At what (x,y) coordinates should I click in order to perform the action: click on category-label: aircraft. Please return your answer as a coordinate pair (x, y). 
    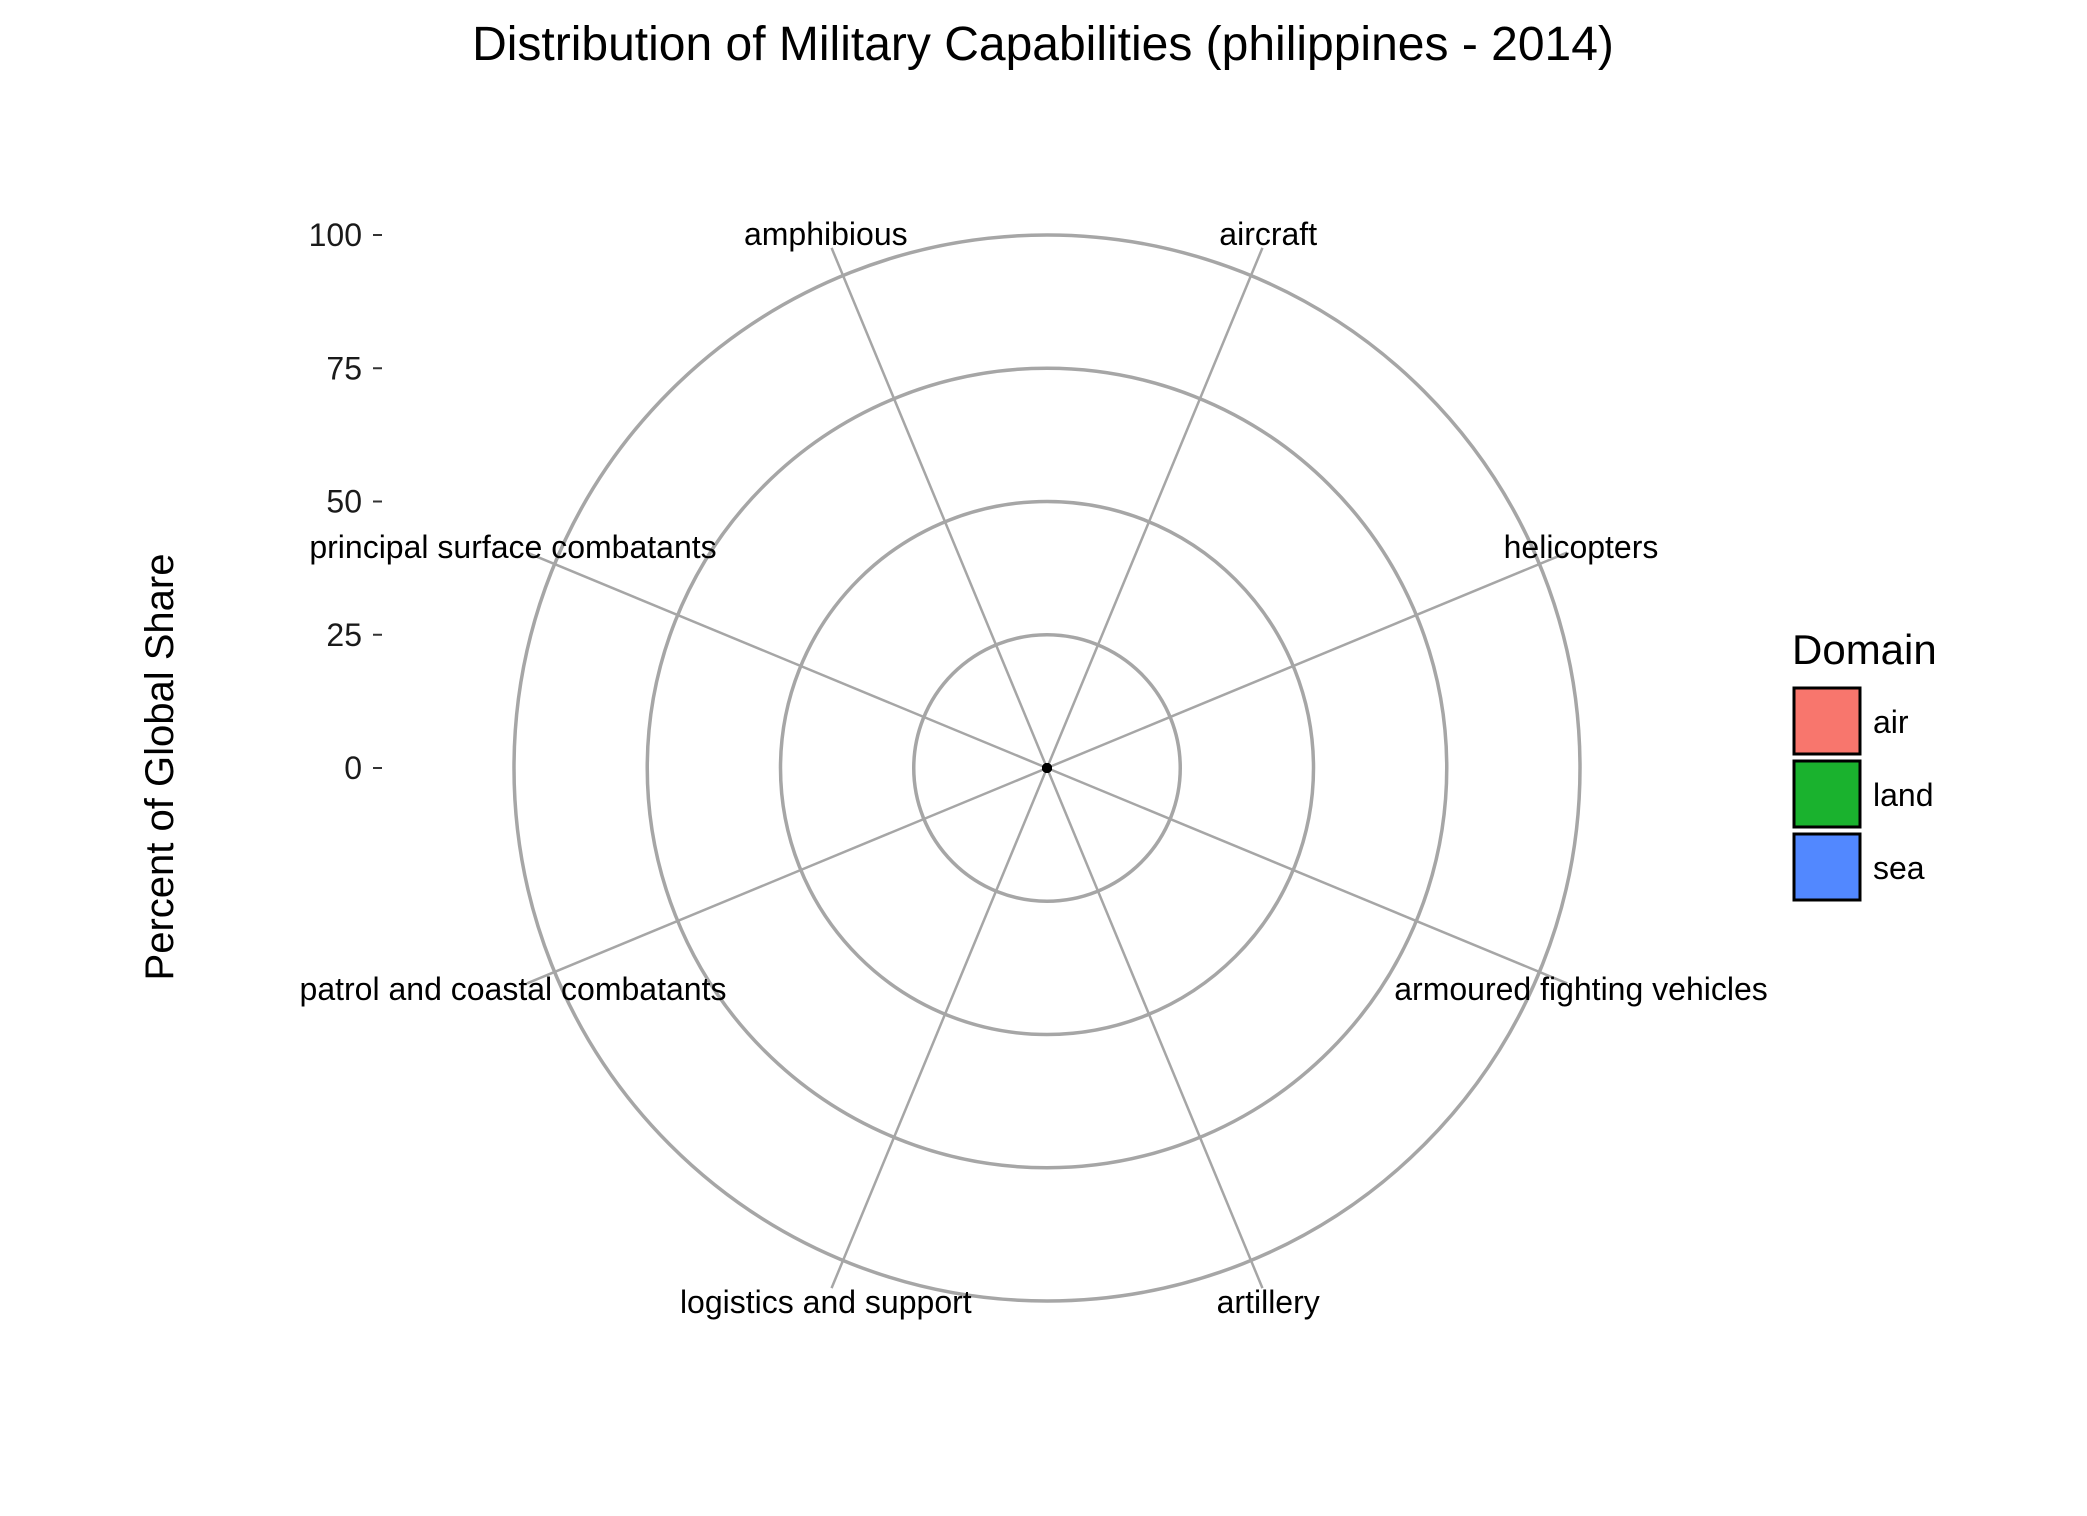
    Looking at the image, I should click on (1268, 234).